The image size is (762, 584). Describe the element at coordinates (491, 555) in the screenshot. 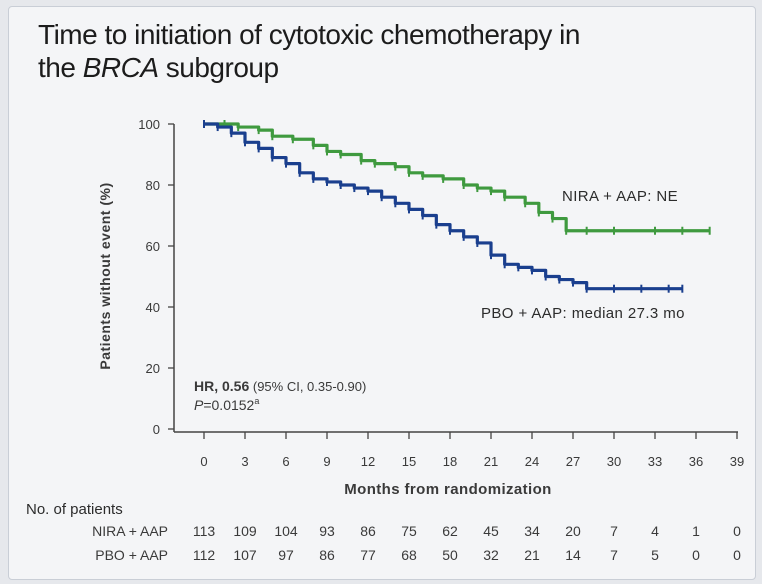

I see `risk-value: 32` at that location.